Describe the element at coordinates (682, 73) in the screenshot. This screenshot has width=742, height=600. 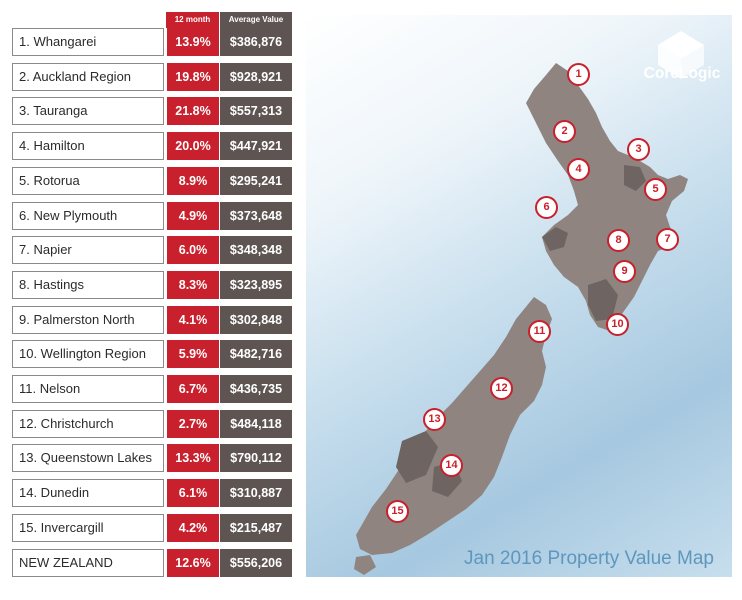
I see `corelogic-logo-text: CoreLogic` at that location.